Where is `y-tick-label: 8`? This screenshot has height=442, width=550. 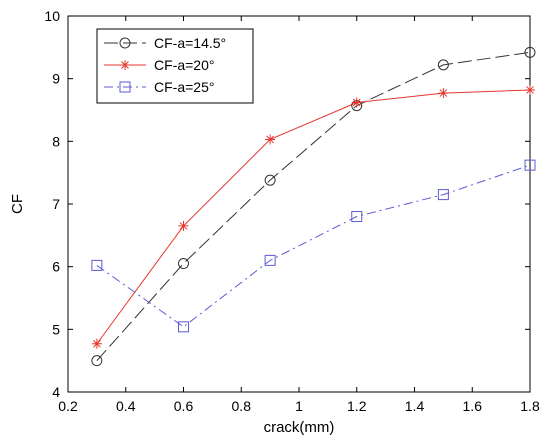 y-tick-label: 8 is located at coordinates (56, 141).